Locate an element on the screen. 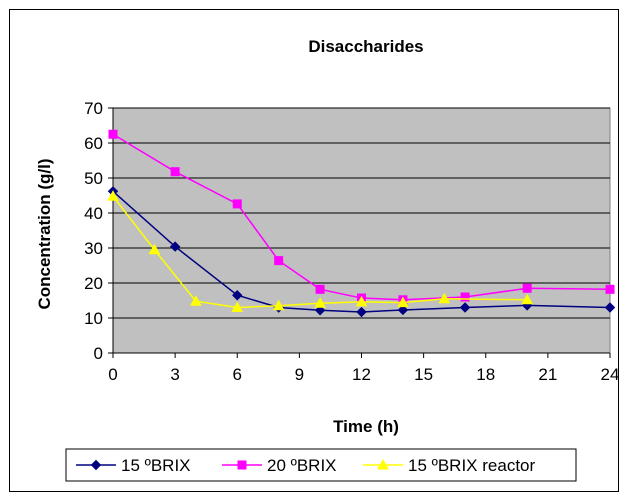 The height and width of the screenshot is (501, 628). legend-label-1: 20 ºBRIX is located at coordinates (302, 465).